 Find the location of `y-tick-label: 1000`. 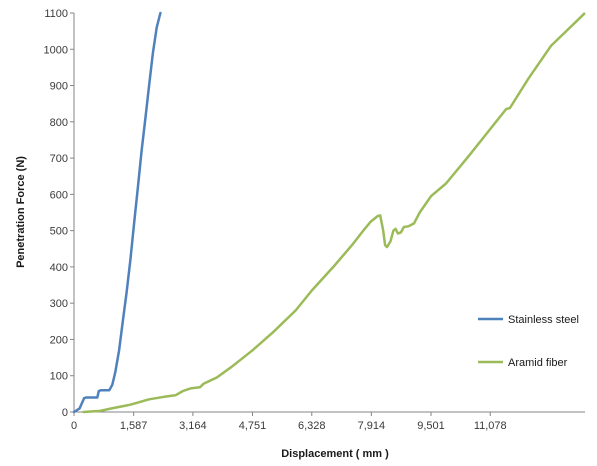

y-tick-label: 1000 is located at coordinates (56, 50).